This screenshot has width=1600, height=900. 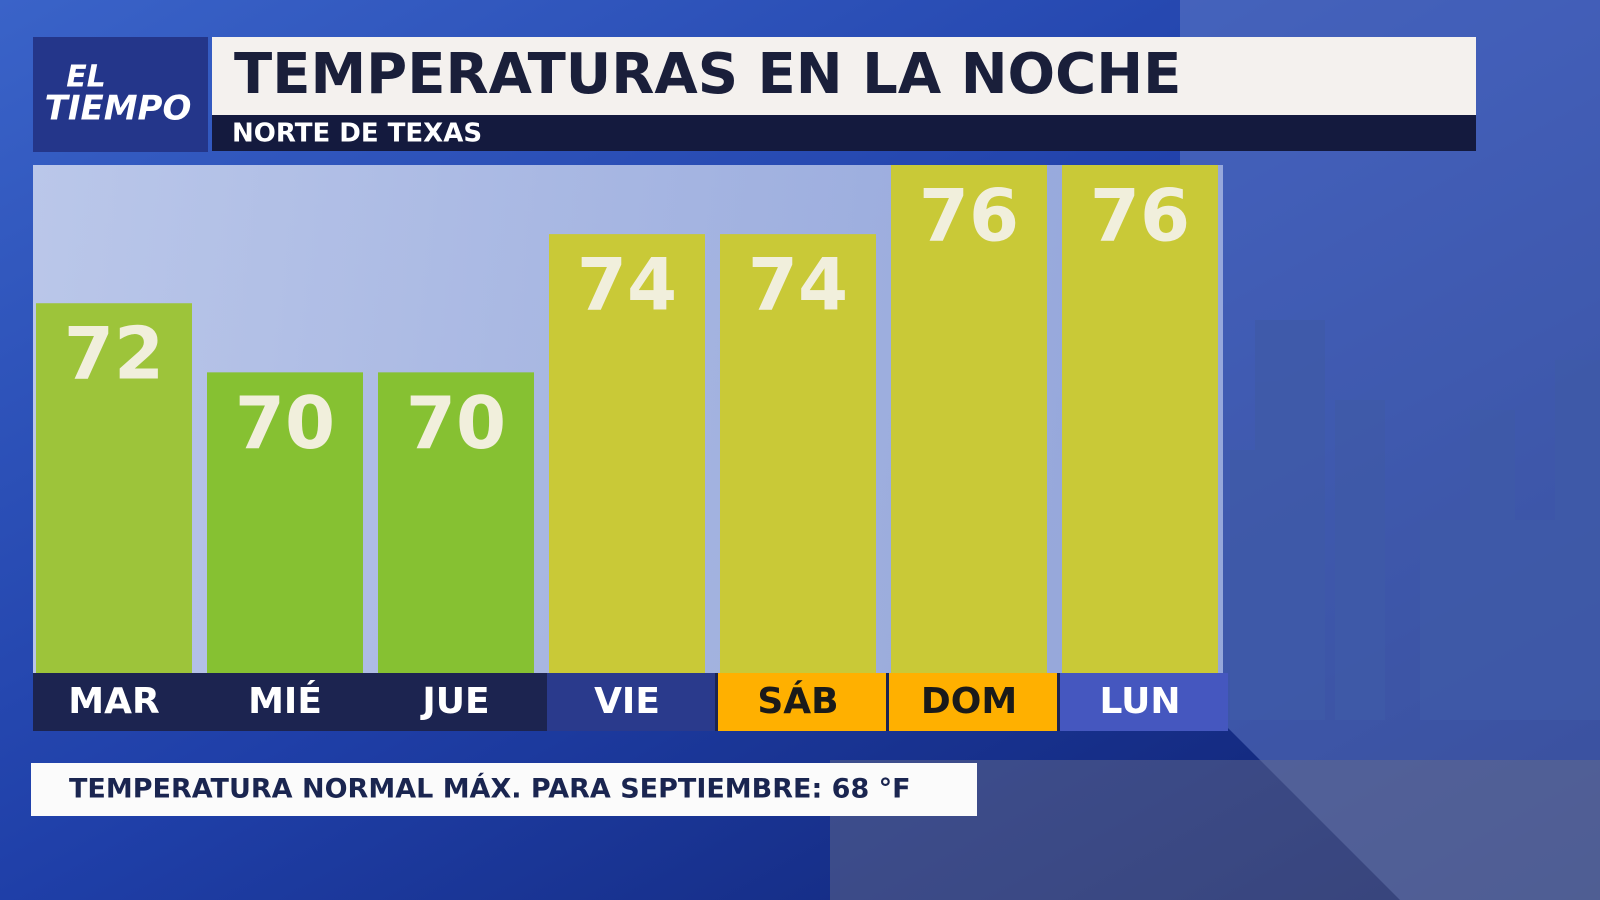 I want to click on x-tick-label: JUE, so click(x=454, y=701).